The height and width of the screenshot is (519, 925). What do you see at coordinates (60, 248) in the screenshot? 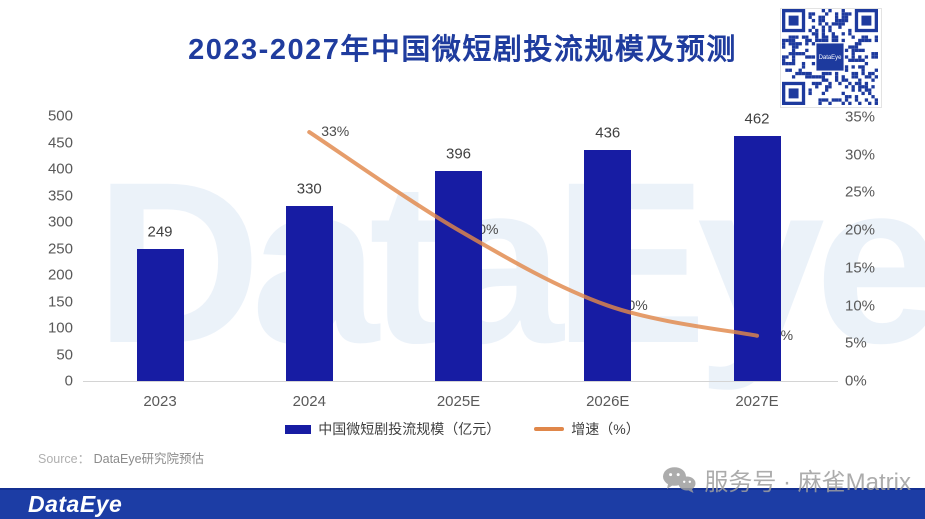
I see `left-tick: 250` at bounding box center [60, 248].